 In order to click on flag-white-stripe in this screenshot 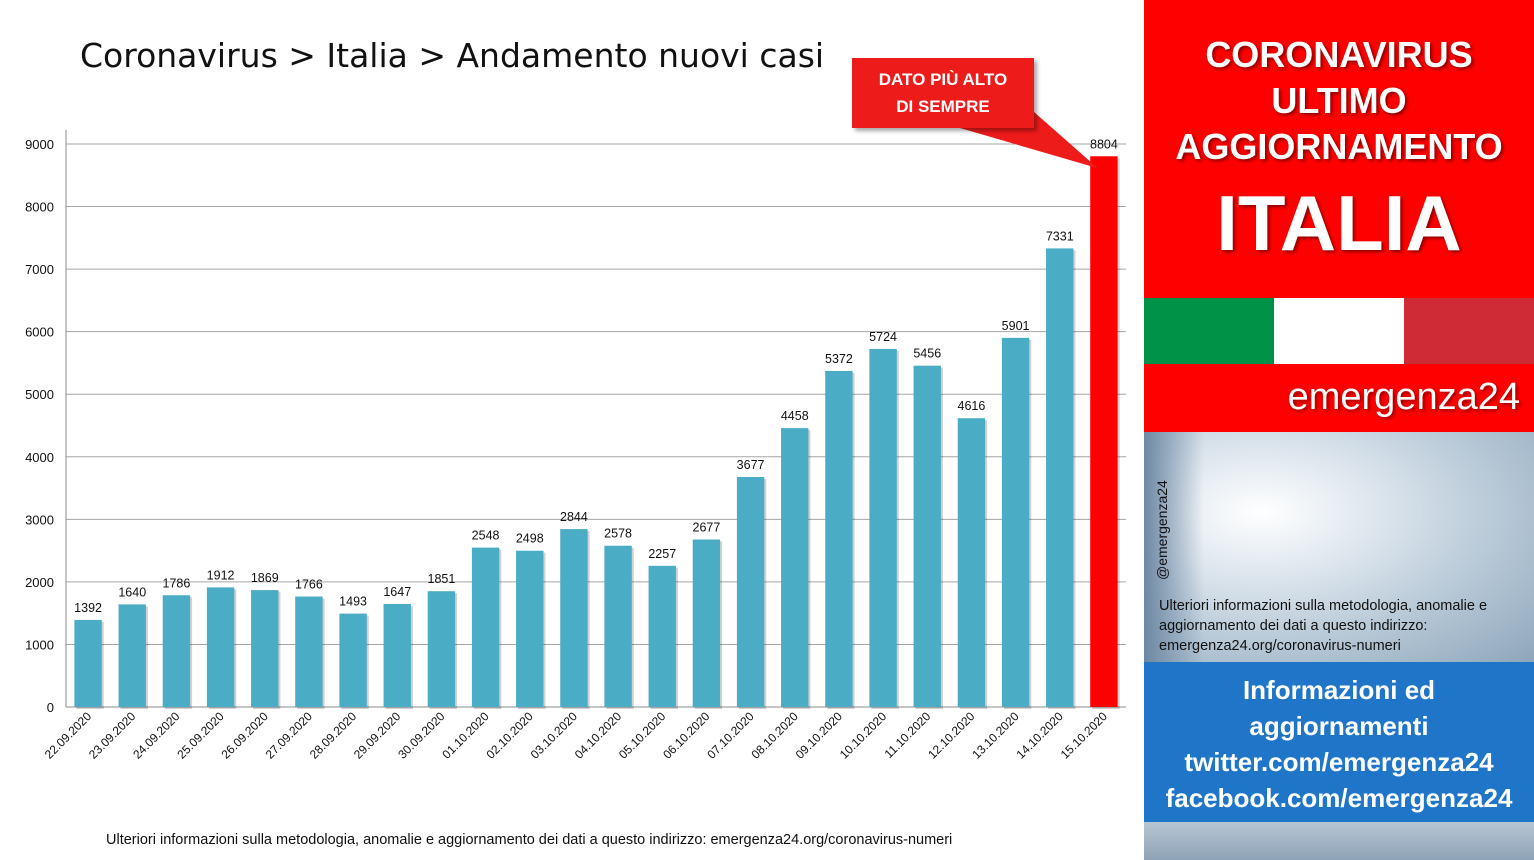, I will do `click(1339, 331)`.